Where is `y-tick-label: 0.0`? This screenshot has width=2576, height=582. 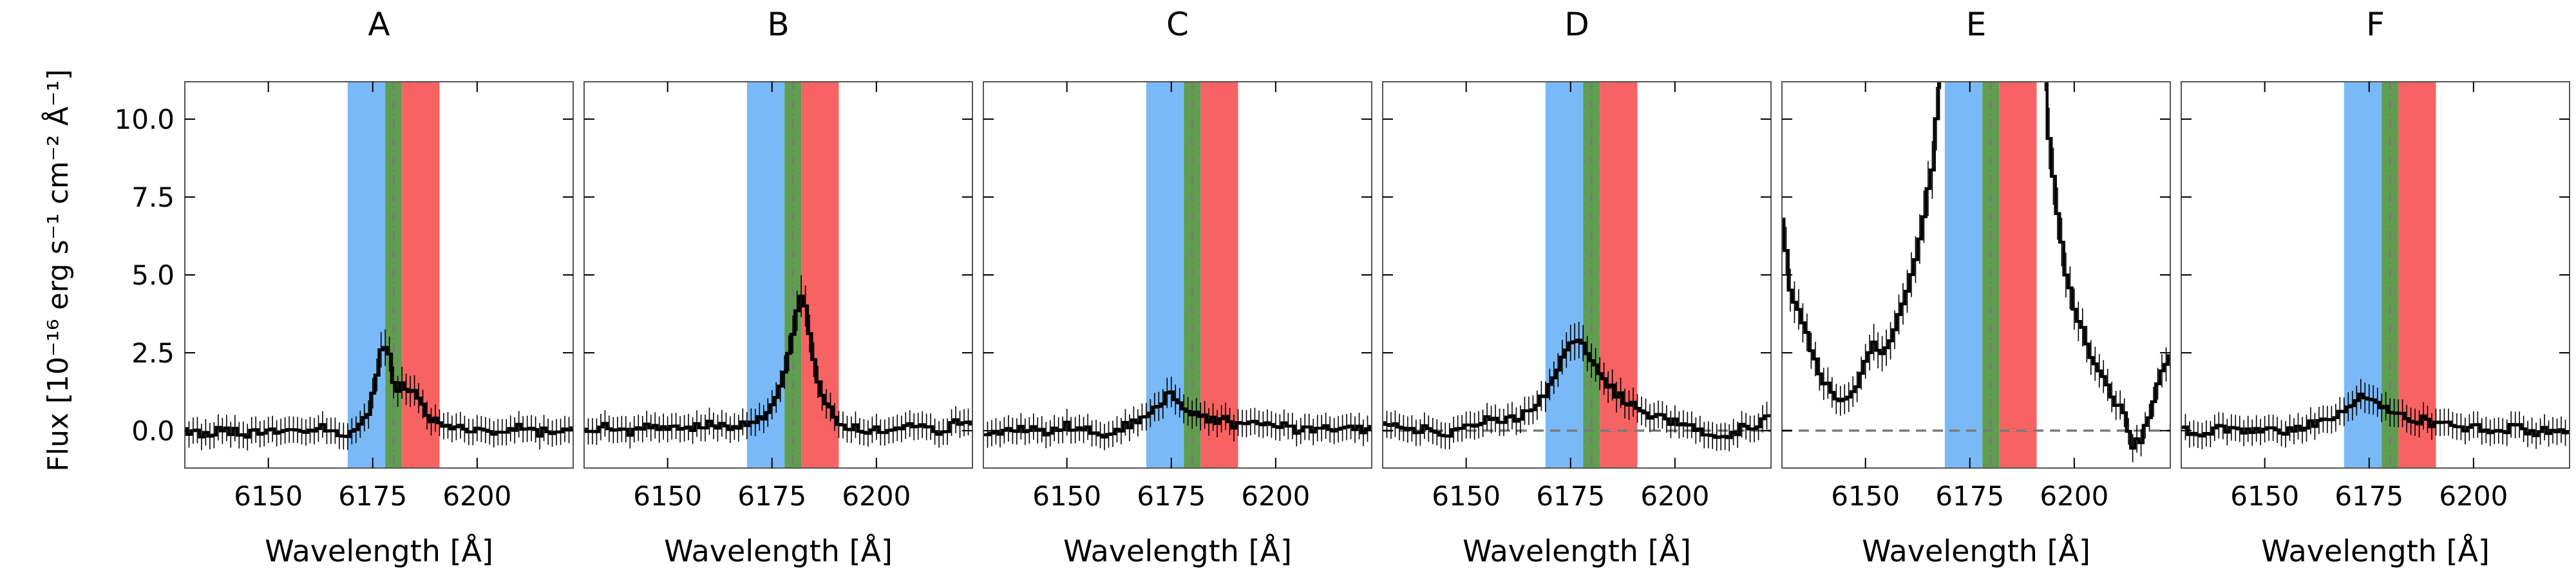
y-tick-label: 0.0 is located at coordinates (153, 431).